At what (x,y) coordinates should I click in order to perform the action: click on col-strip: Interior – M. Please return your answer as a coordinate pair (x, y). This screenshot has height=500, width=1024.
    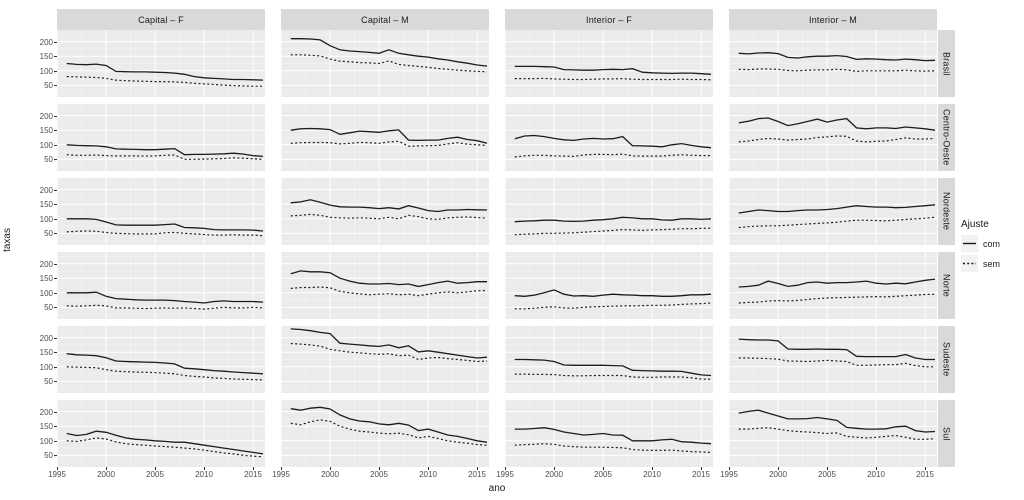
    Looking at the image, I should click on (833, 19).